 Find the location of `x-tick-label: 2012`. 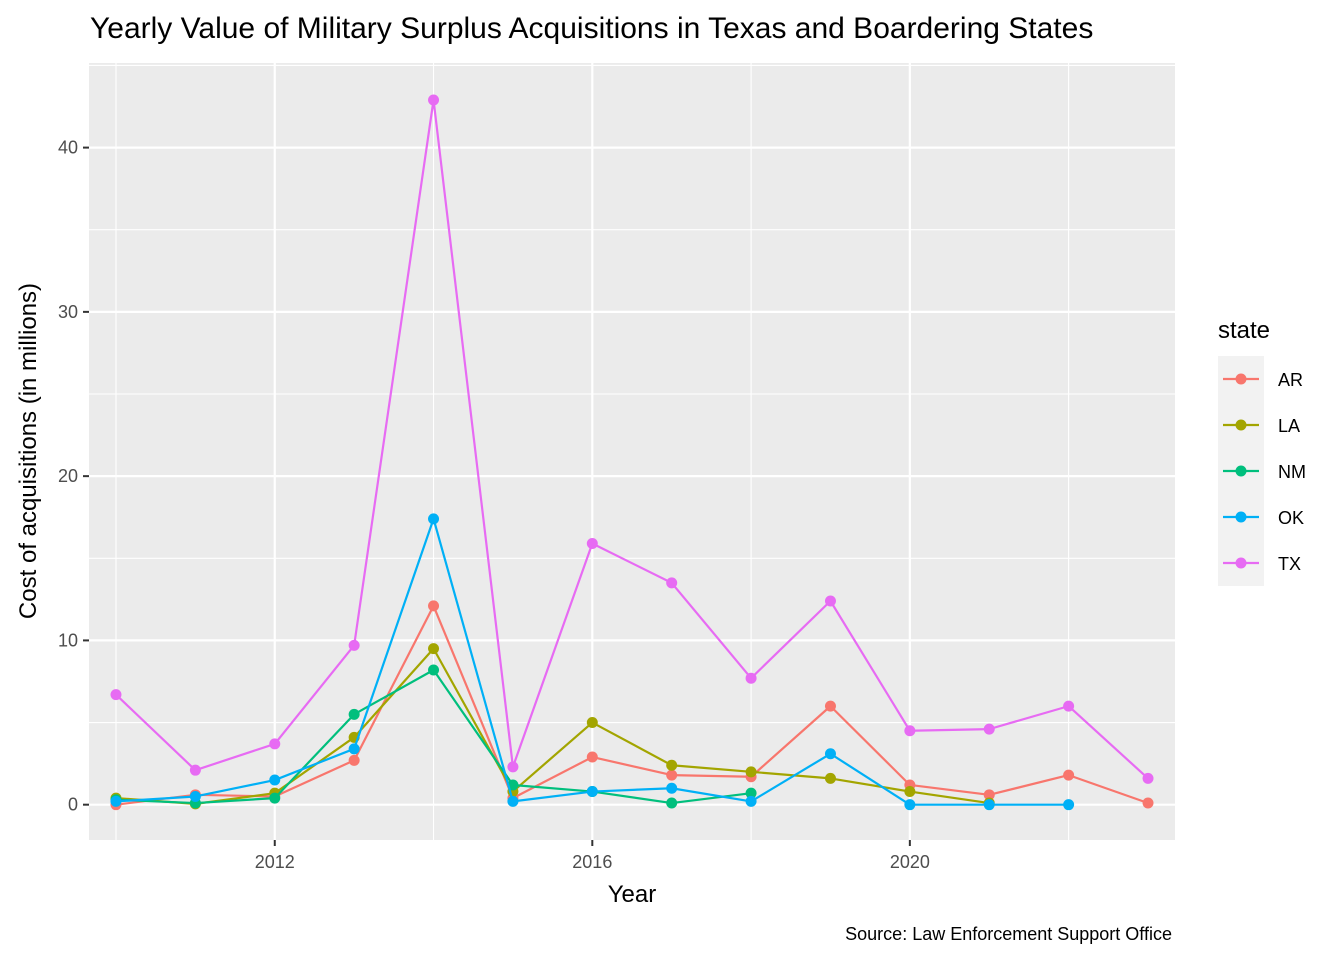

x-tick-label: 2012 is located at coordinates (275, 862).